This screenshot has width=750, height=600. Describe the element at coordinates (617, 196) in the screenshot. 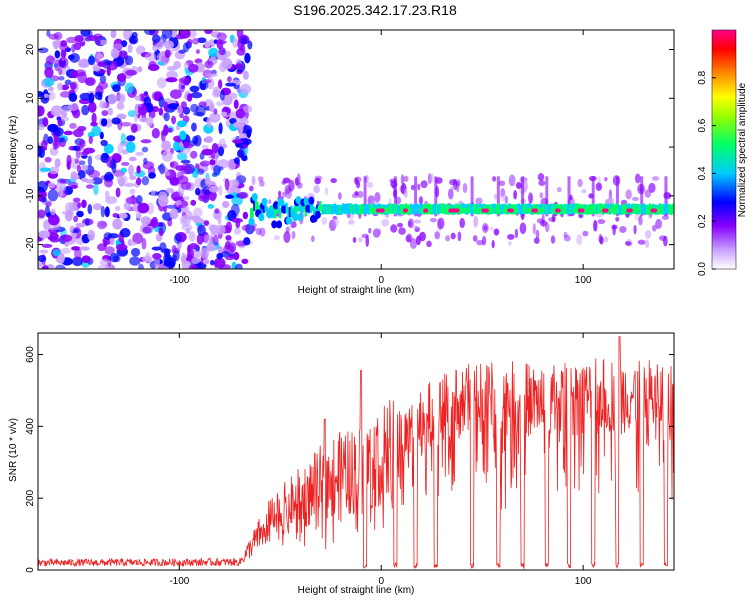

I see `spectrogram-streak` at that location.